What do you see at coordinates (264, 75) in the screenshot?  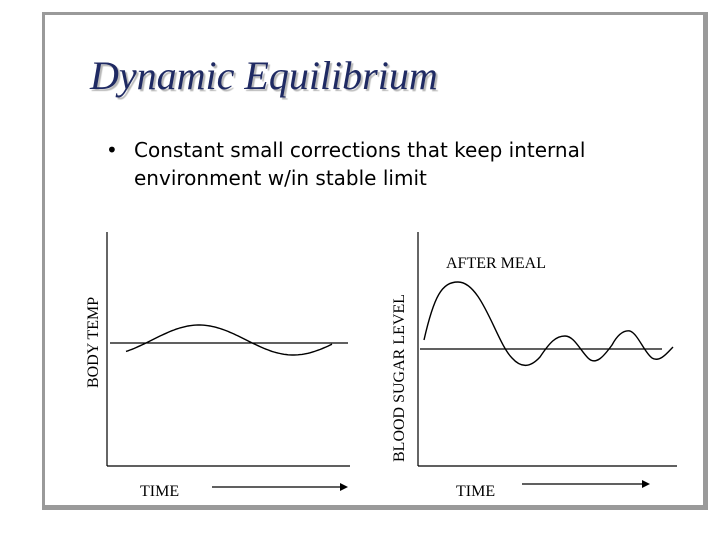 I see `slide-title: Dynamic Equilibrium` at bounding box center [264, 75].